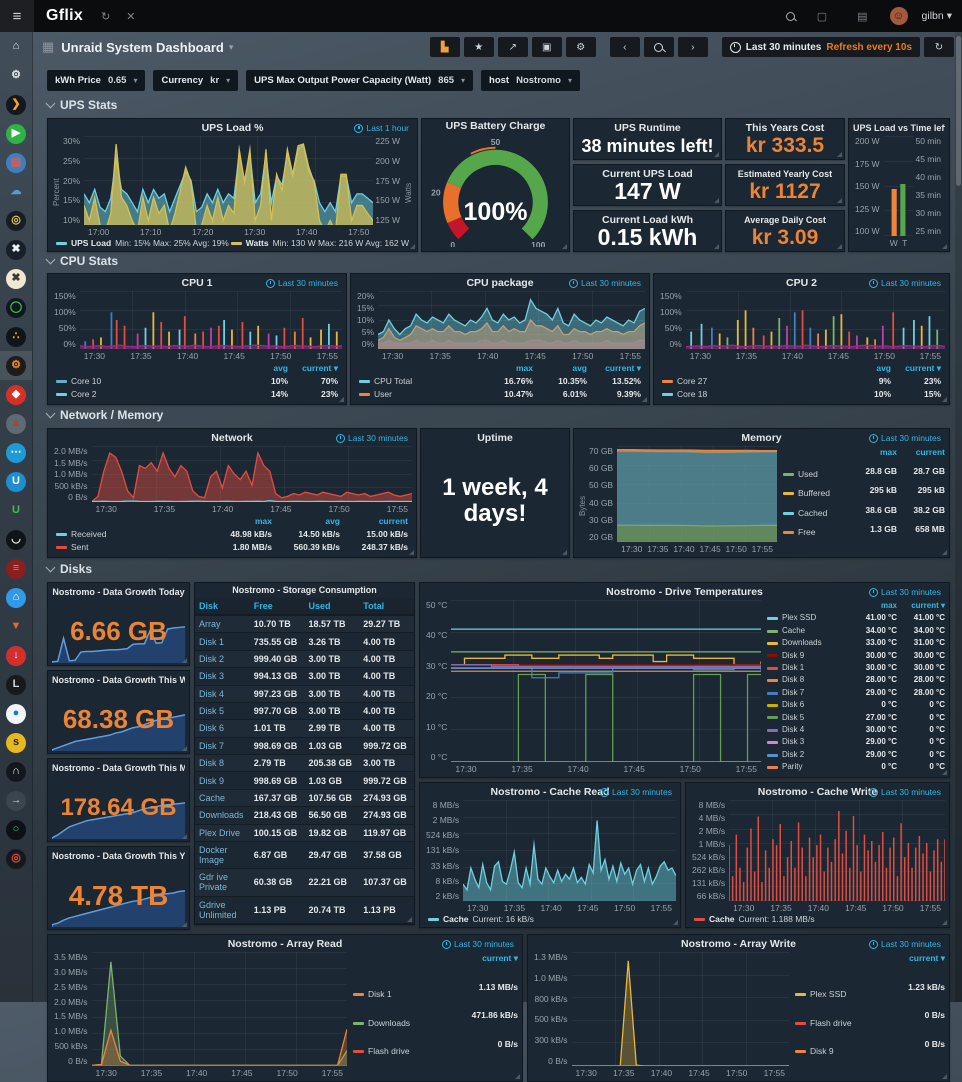 Image resolution: width=962 pixels, height=1082 pixels. Describe the element at coordinates (808, 767) in the screenshot. I see `legend-series: Parity` at that location.